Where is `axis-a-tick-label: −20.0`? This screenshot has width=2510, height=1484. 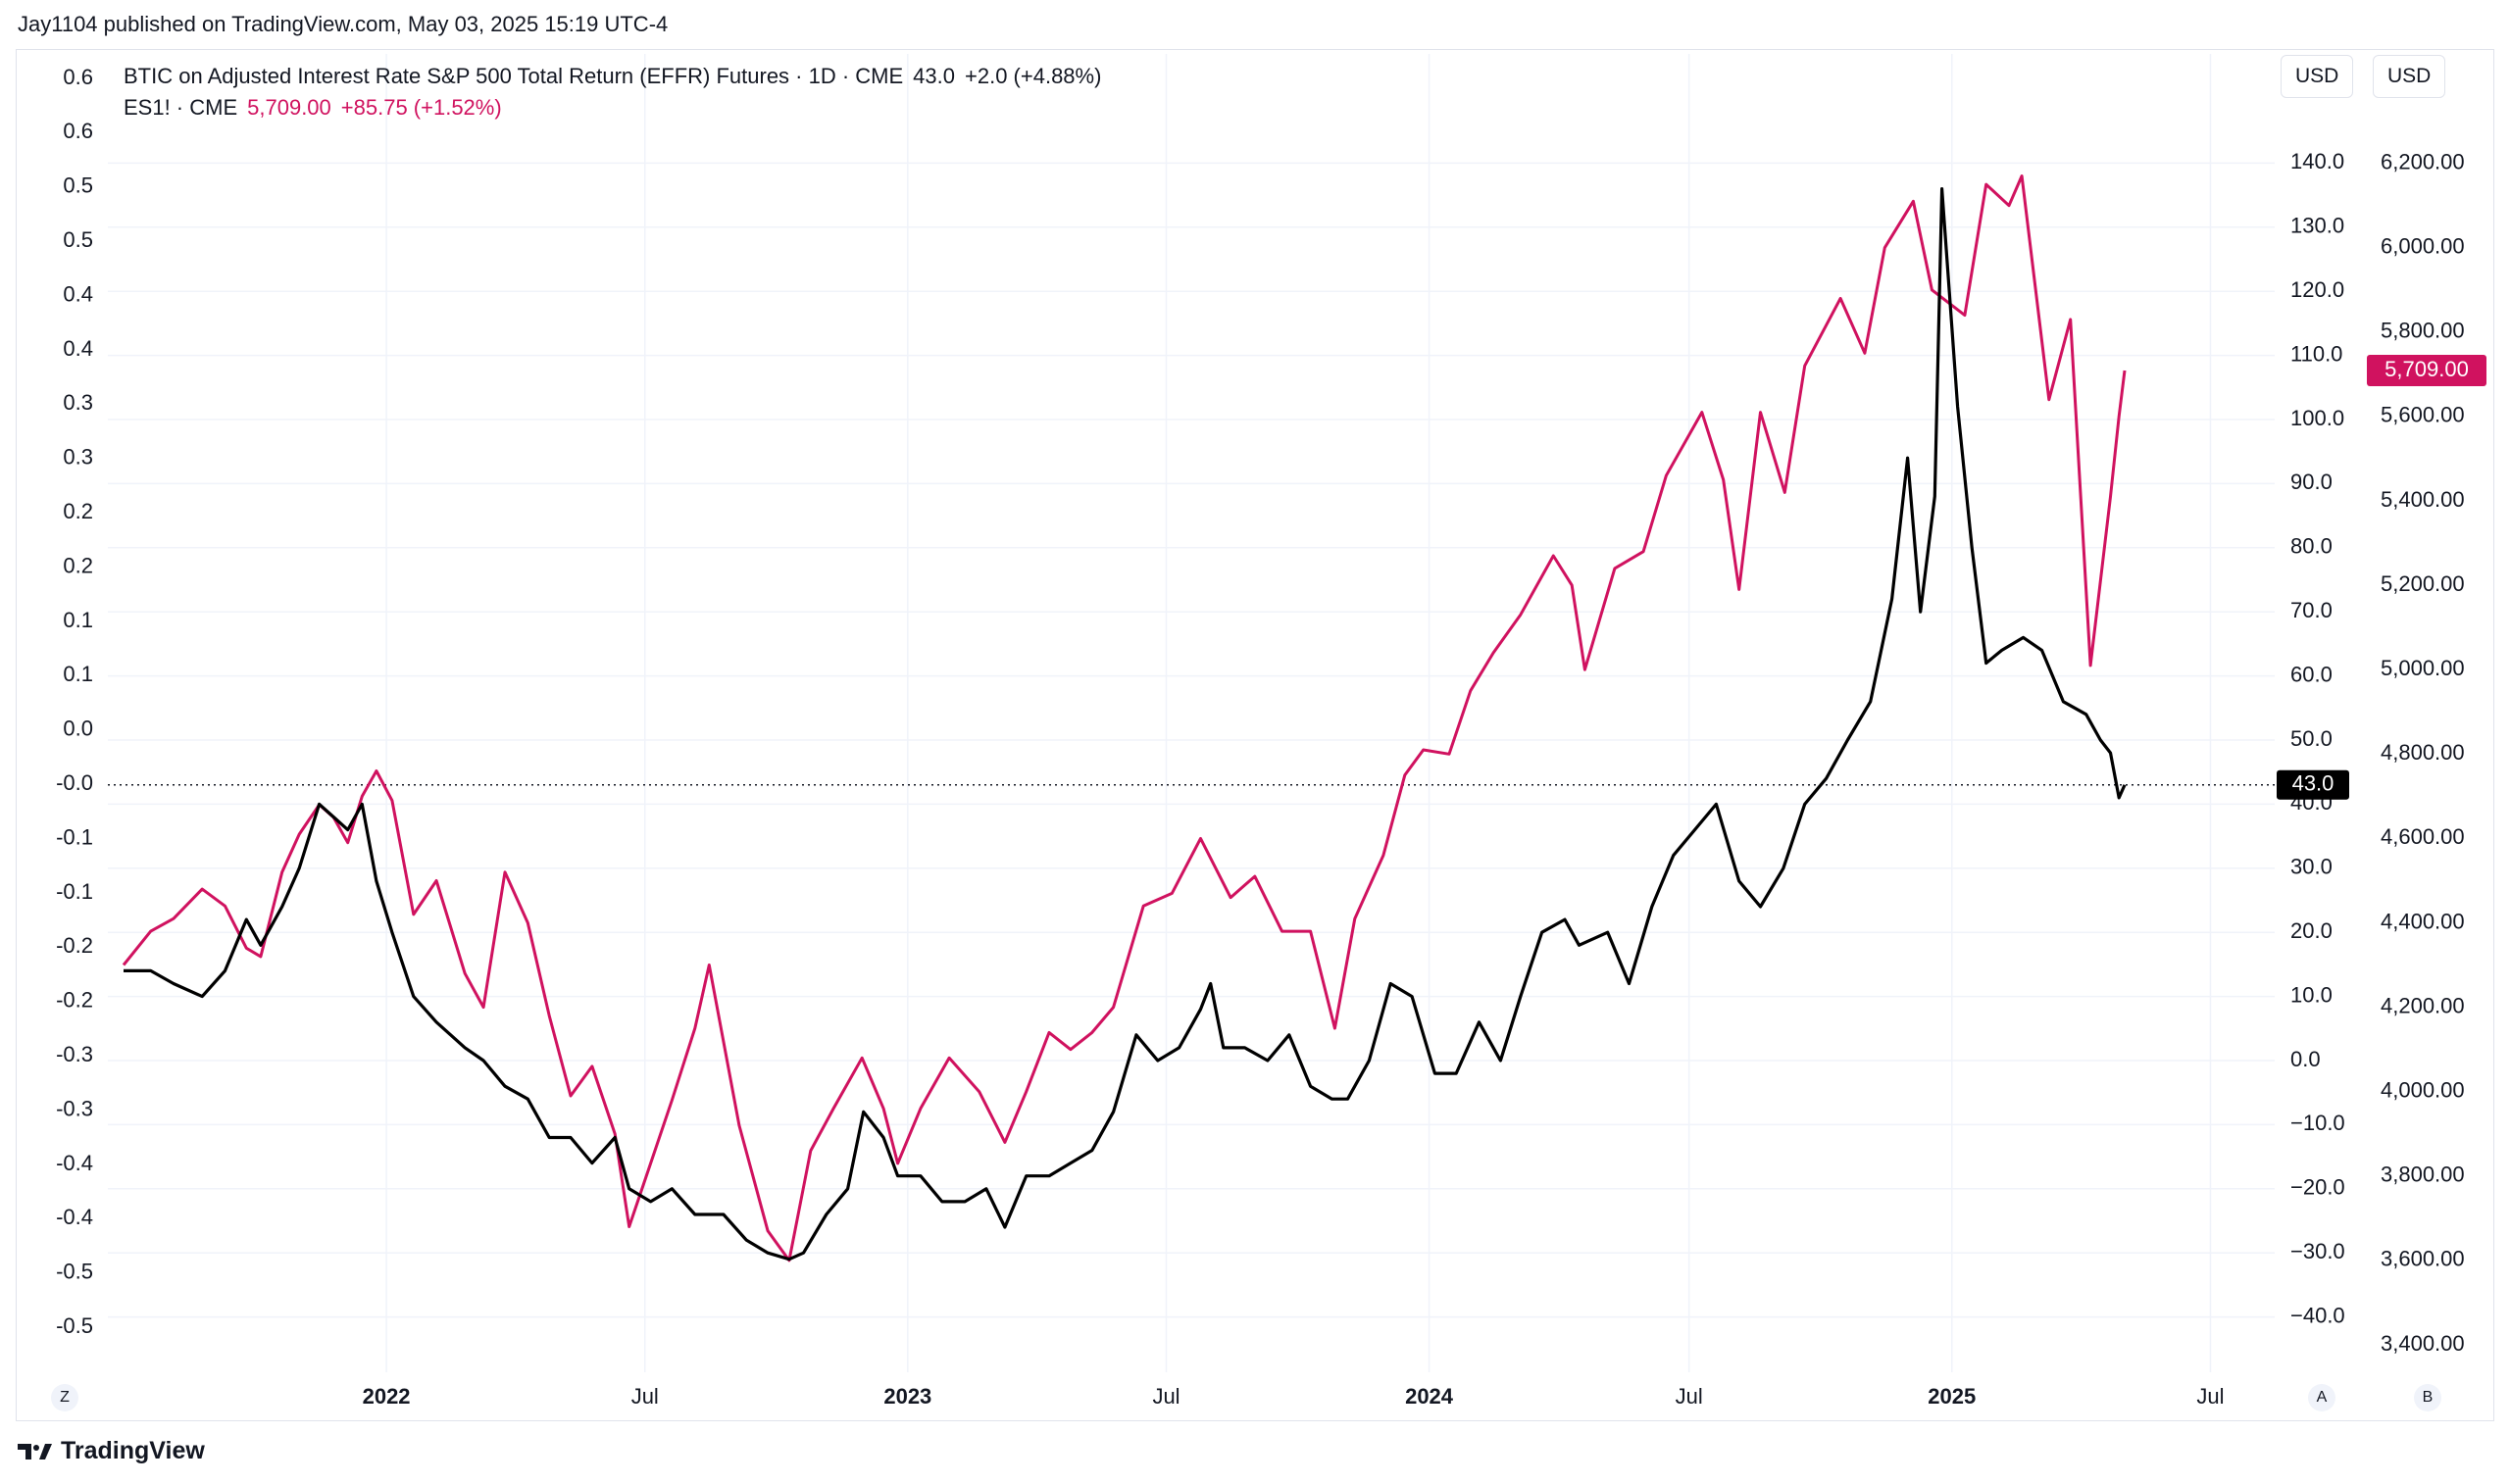
axis-a-tick-label: −20.0 is located at coordinates (2317, 1187).